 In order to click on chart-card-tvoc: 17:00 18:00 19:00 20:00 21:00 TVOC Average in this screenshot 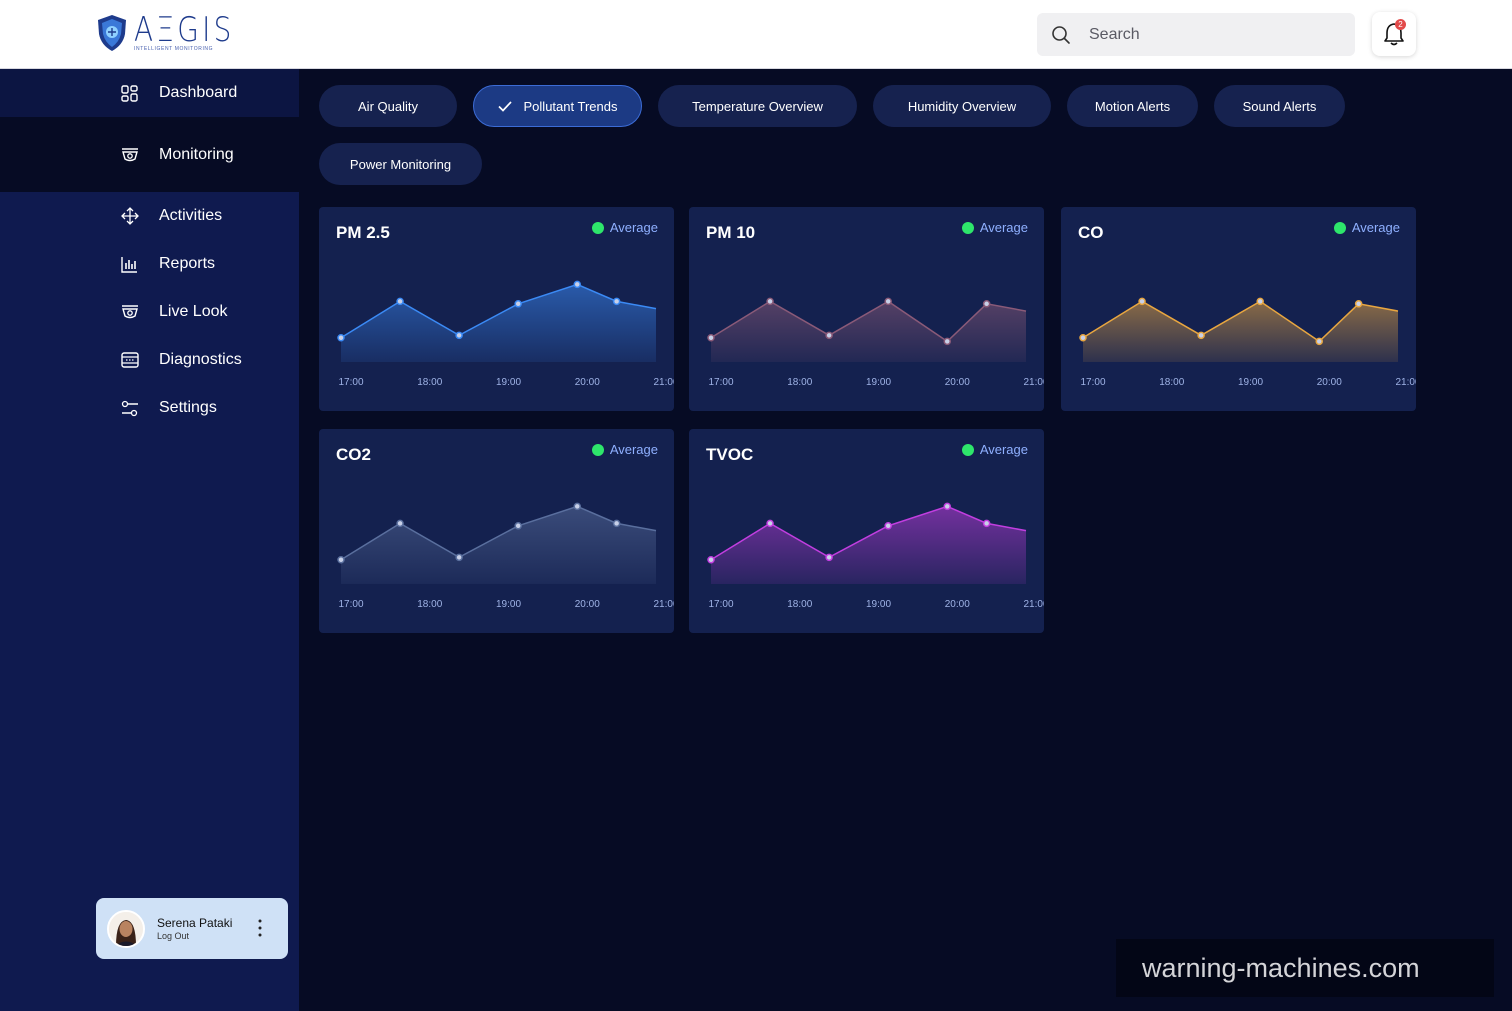, I will do `click(866, 531)`.